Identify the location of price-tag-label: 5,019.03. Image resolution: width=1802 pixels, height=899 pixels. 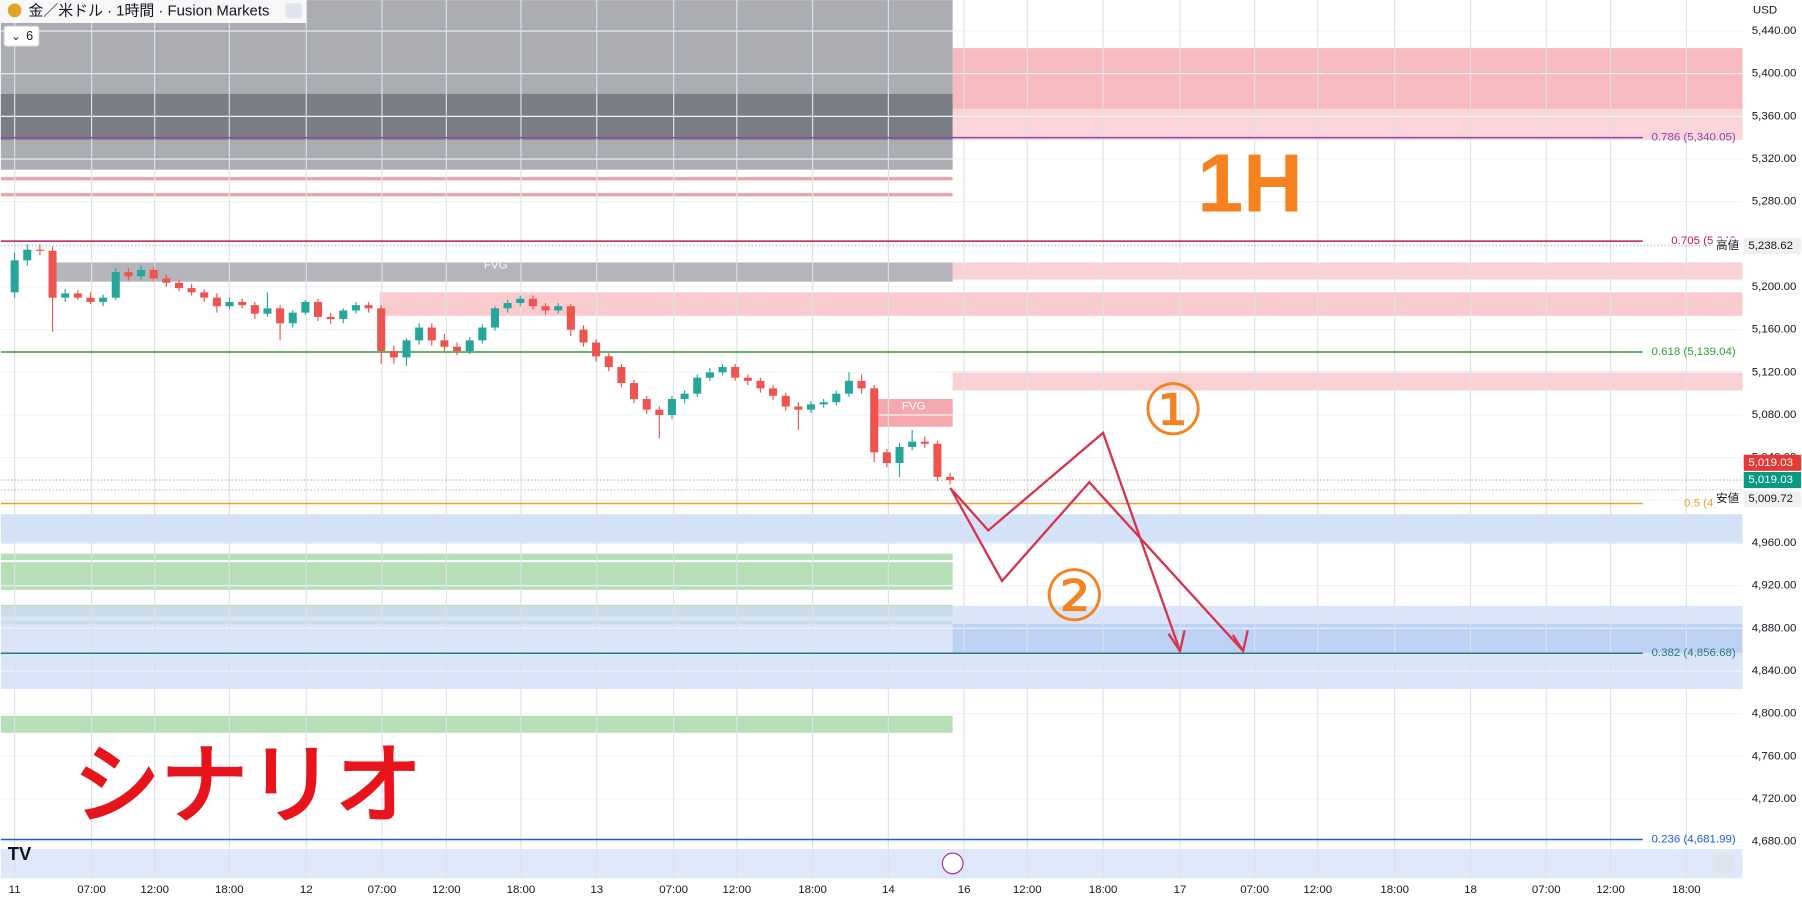
(1770, 463).